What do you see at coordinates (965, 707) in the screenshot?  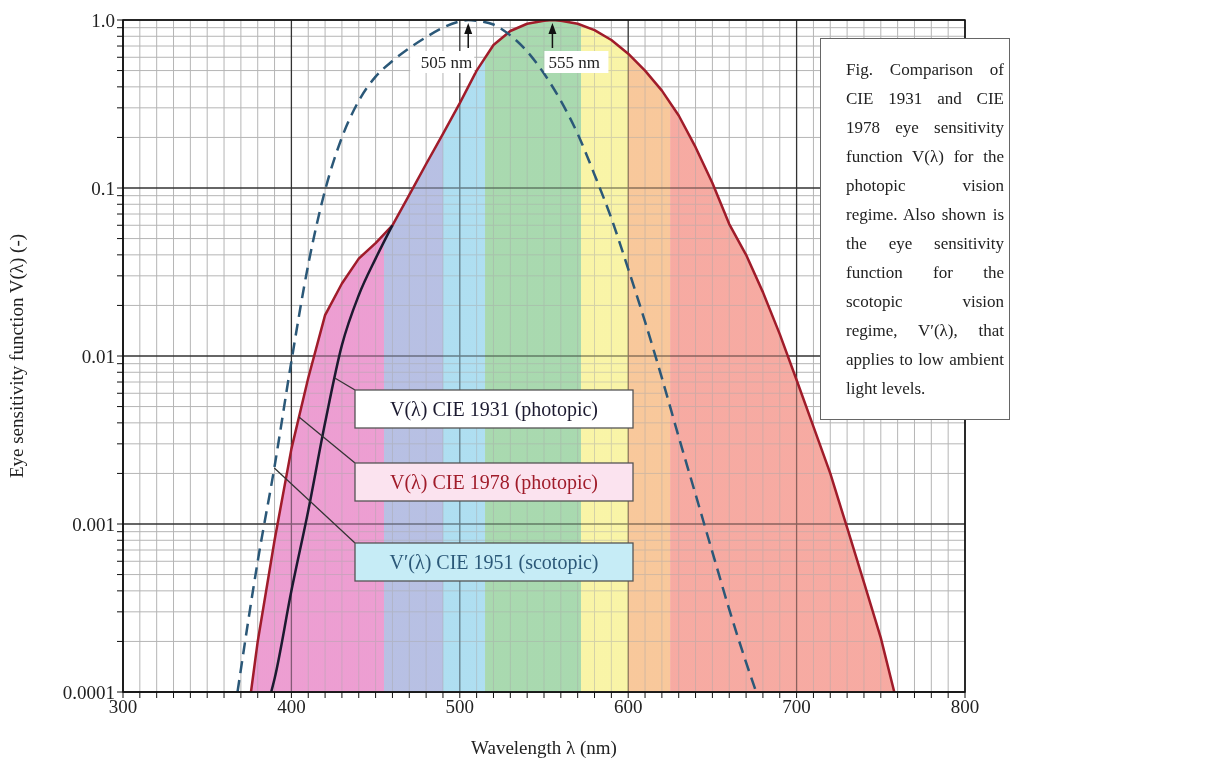 I see `x-tick-label: 800` at bounding box center [965, 707].